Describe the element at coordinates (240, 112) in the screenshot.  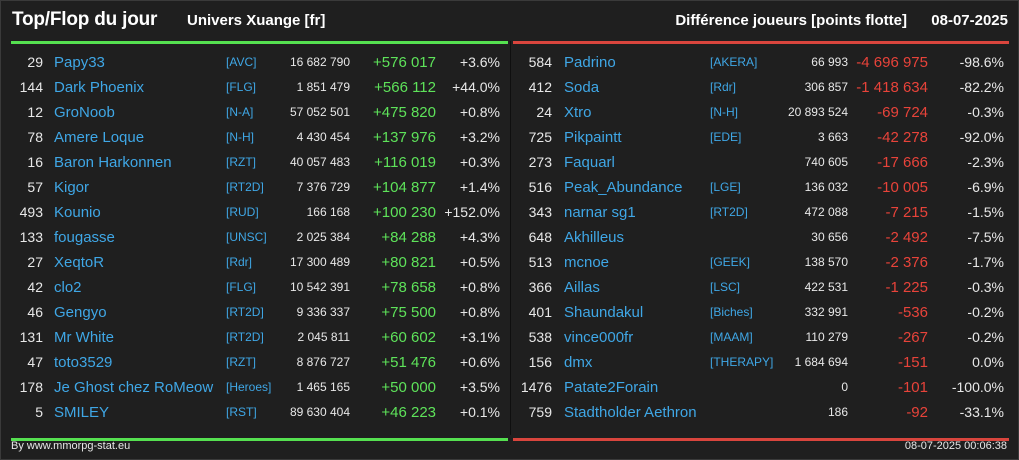
I see `alliance-tag-link: [N-A]` at that location.